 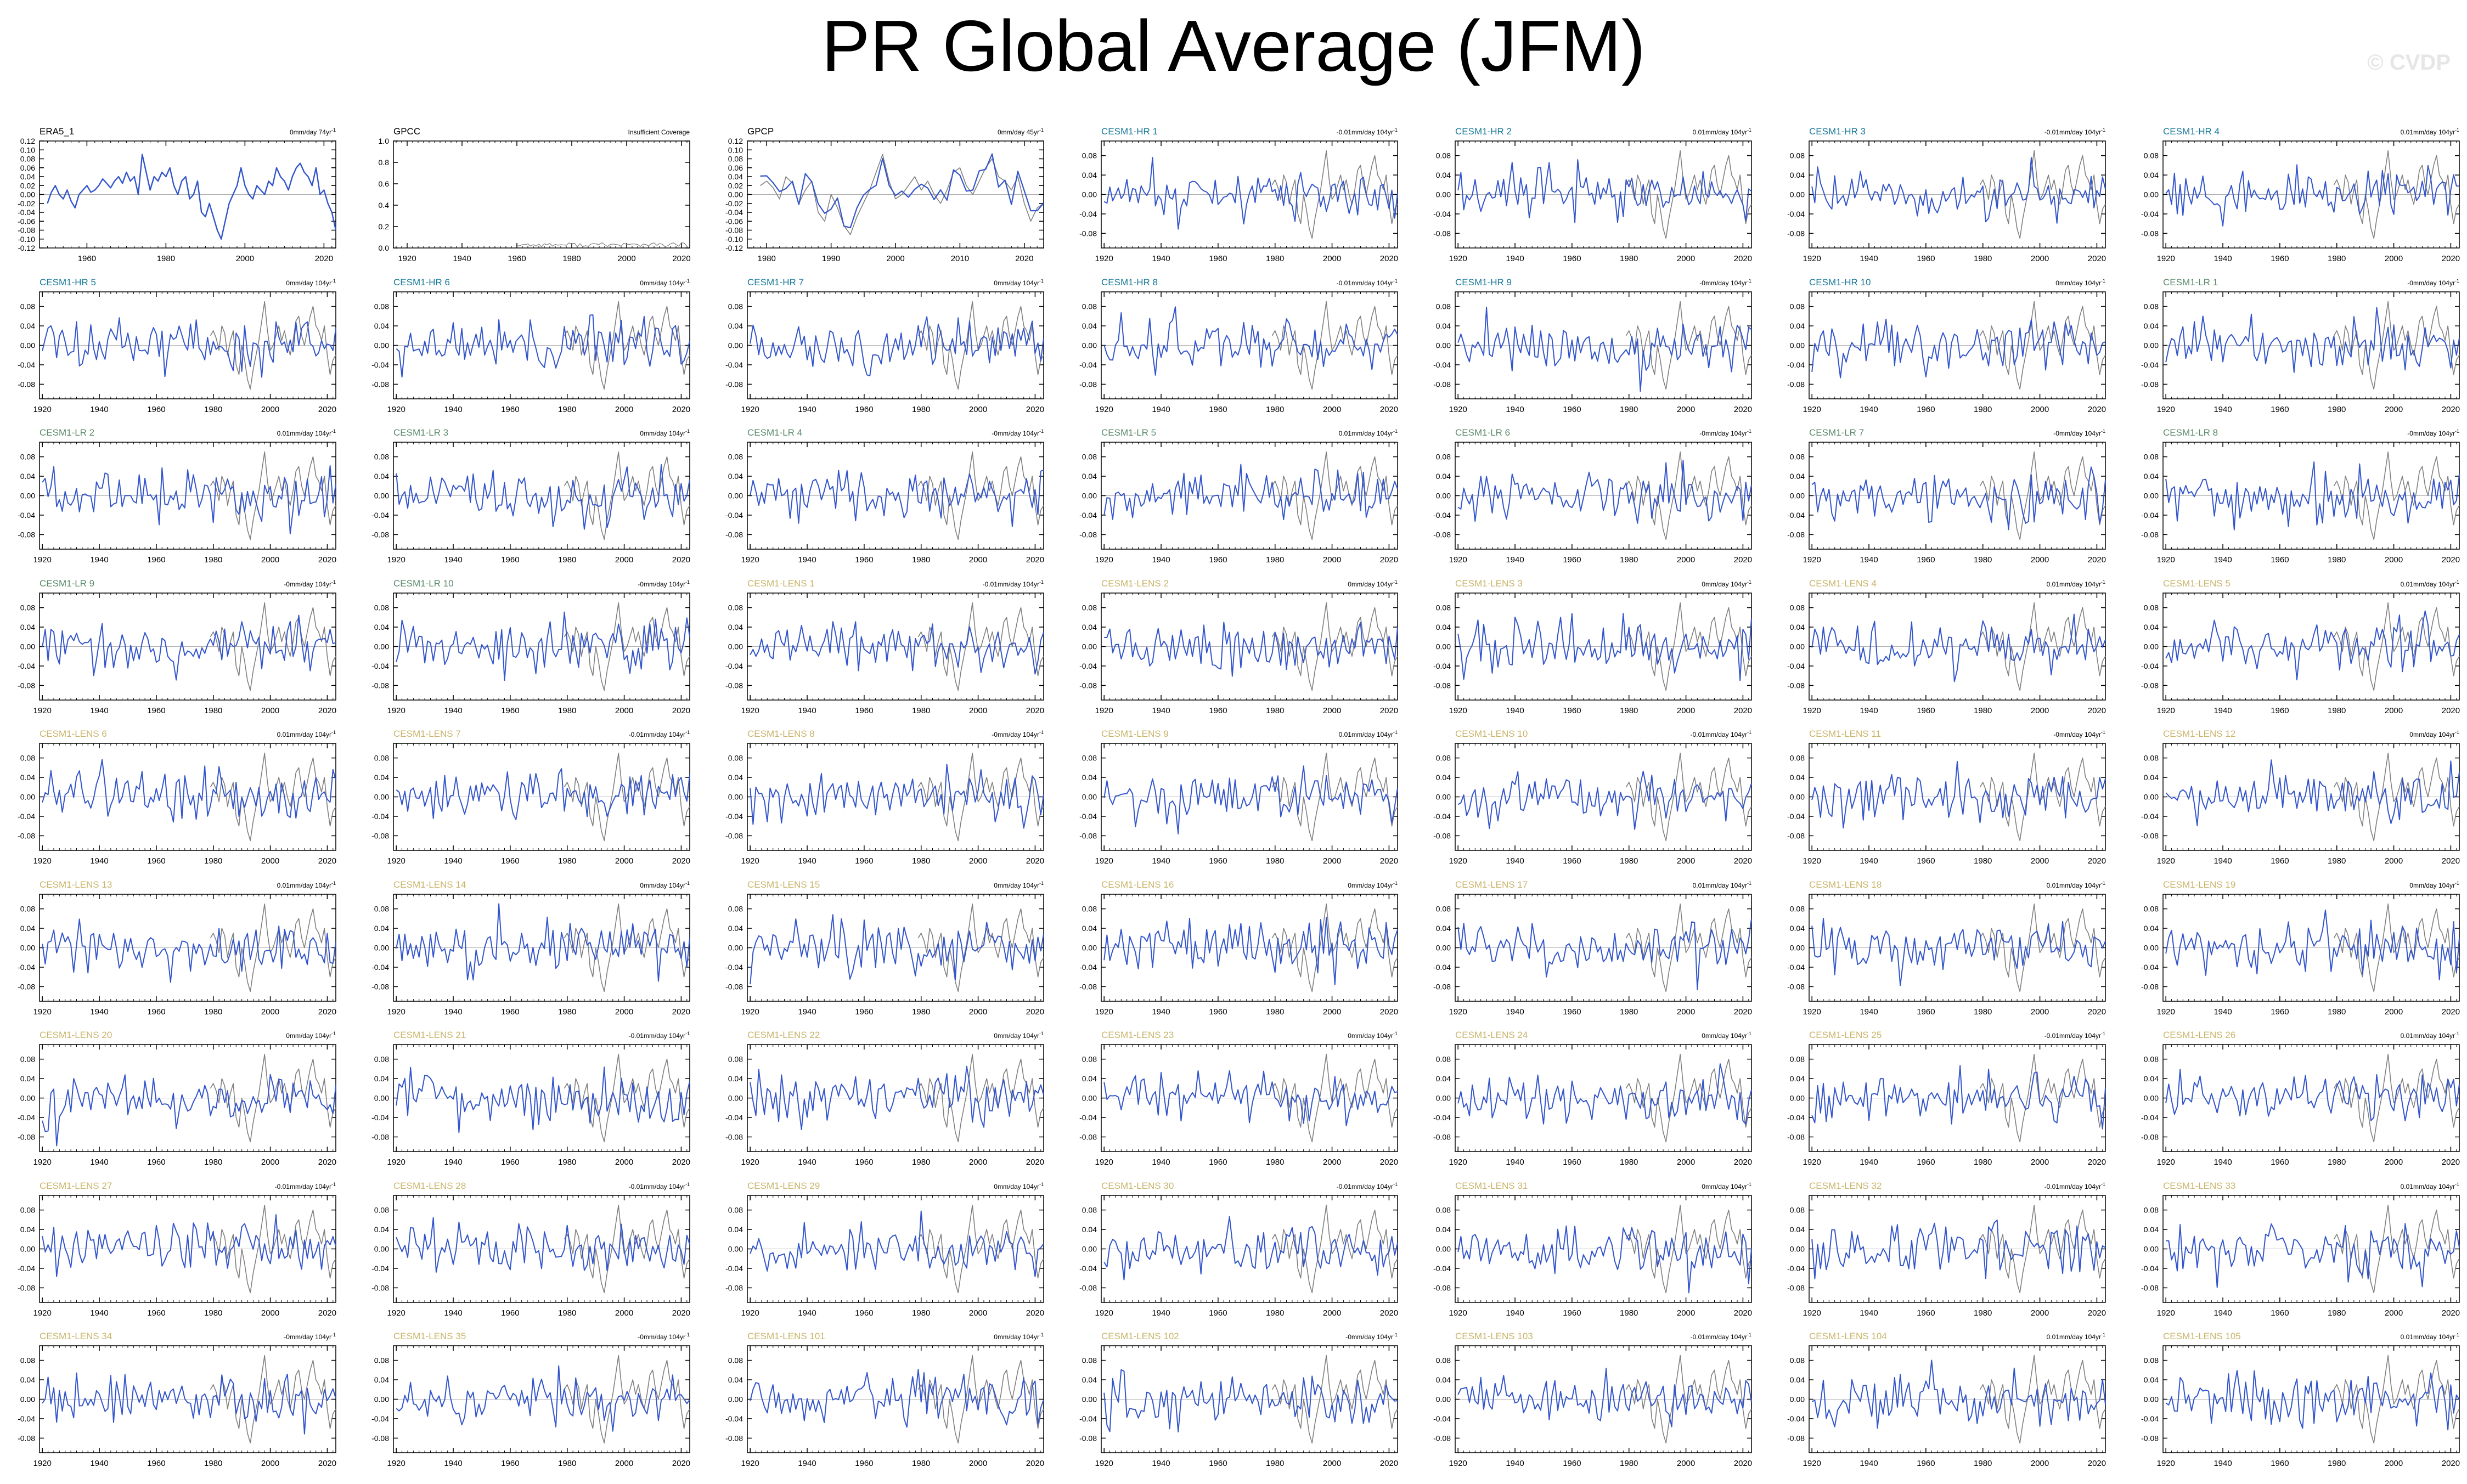 What do you see at coordinates (26, 203) in the screenshot?
I see `y-tick-label: -0.02` at bounding box center [26, 203].